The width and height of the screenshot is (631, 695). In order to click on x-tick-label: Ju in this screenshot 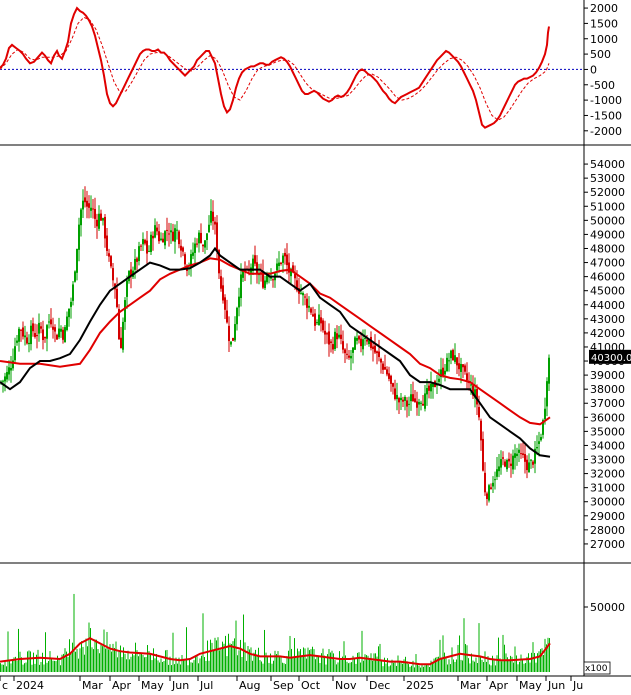, I will do `click(577, 685)`.